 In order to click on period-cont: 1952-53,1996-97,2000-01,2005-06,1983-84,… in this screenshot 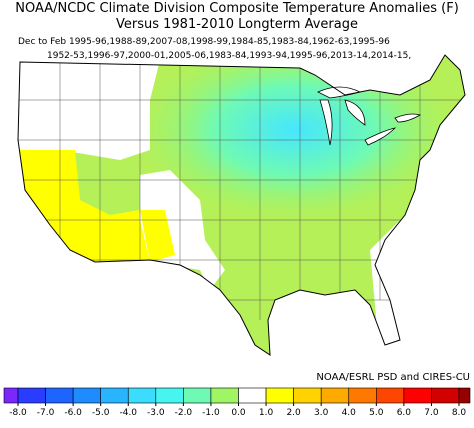, I will do `click(229, 56)`.